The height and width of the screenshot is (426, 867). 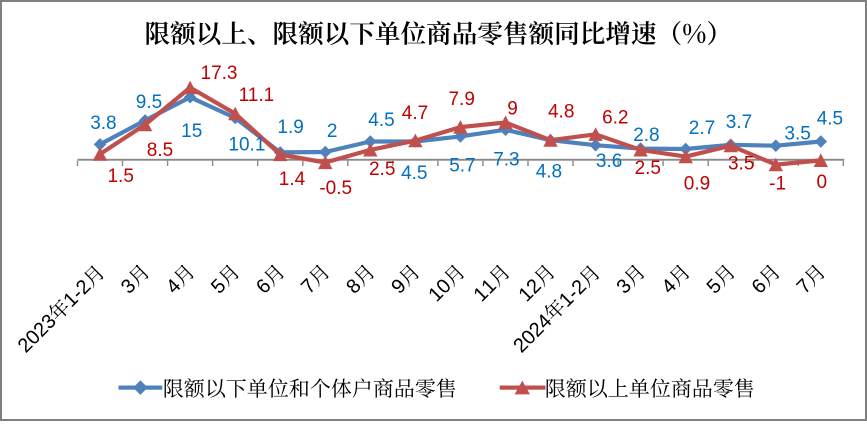 What do you see at coordinates (292, 179) in the screenshot?
I see `svg-text: 1.4` at bounding box center [292, 179].